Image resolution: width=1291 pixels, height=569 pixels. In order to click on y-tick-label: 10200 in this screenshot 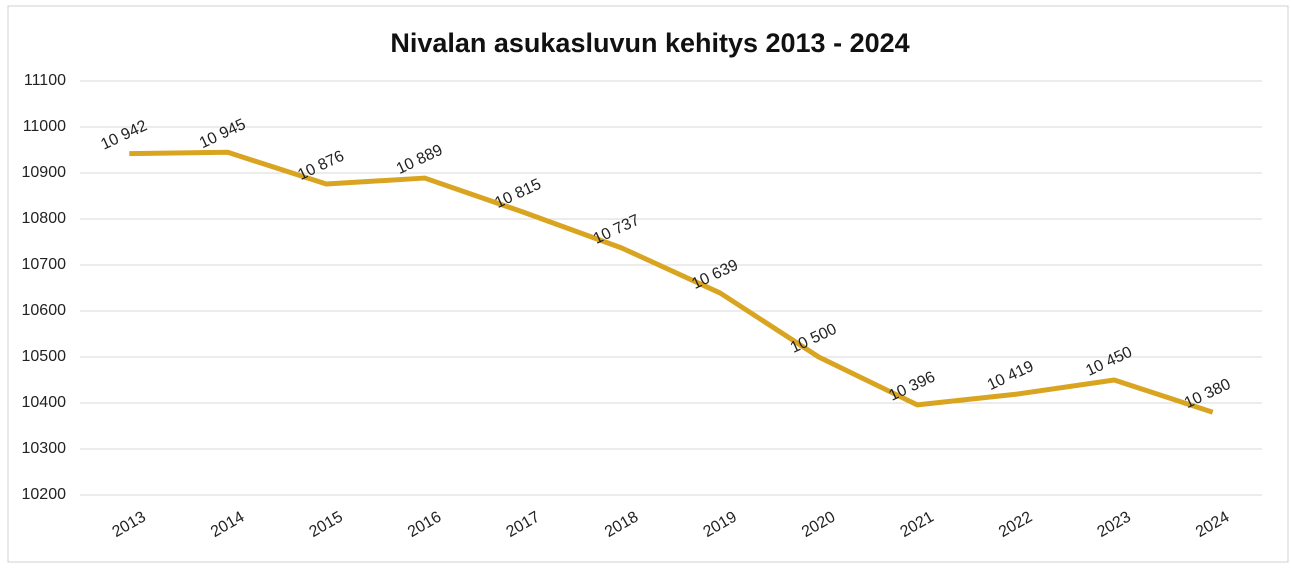, I will do `click(44, 494)`.